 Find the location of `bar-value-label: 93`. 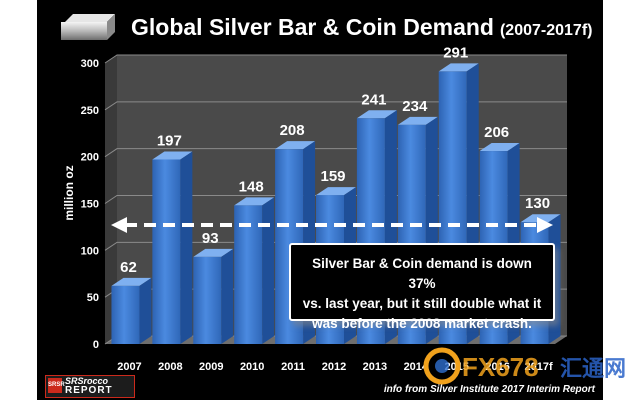

bar-value-label: 93 is located at coordinates (210, 238).